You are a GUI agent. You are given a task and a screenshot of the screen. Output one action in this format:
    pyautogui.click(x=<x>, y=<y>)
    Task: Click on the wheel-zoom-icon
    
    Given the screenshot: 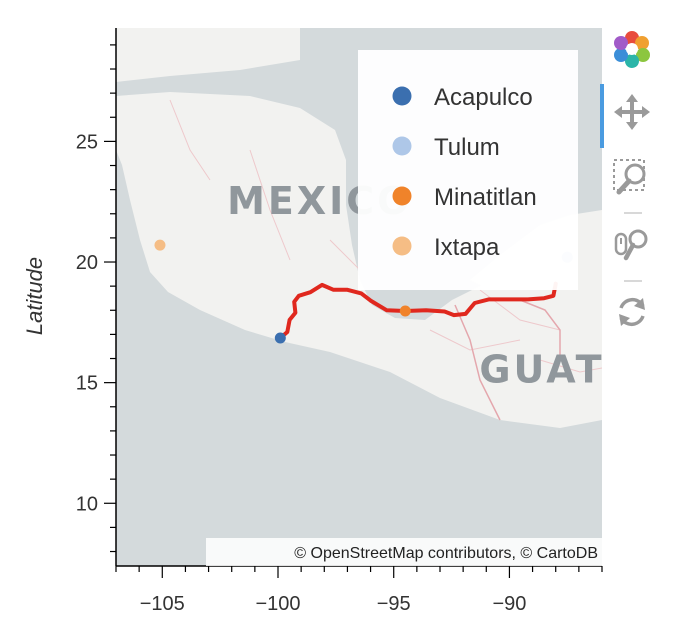 What is the action you would take?
    pyautogui.click(x=631, y=245)
    